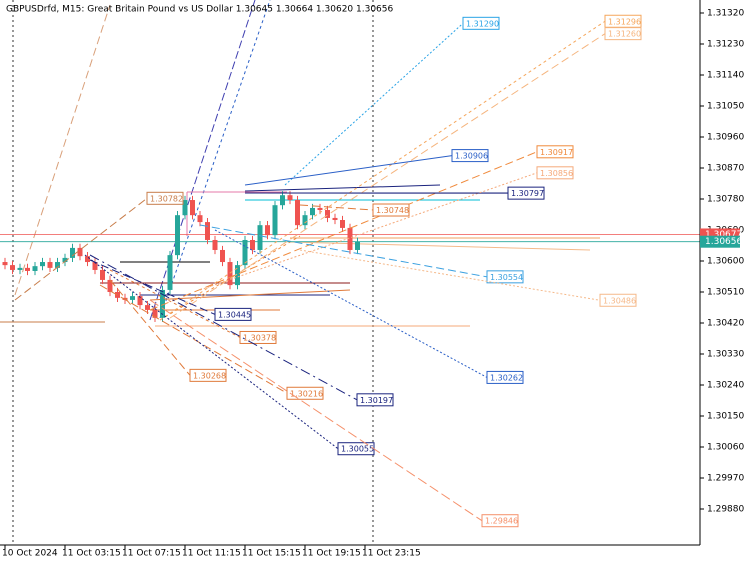 The image size is (750, 563). I want to click on annotation-label: 1.30856, so click(556, 173).